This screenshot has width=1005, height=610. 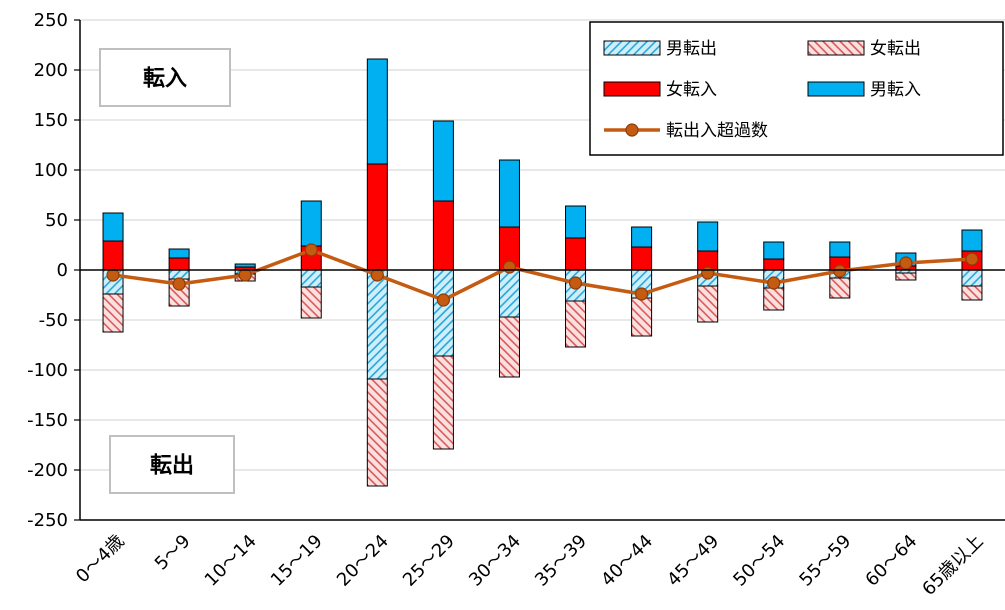 What do you see at coordinates (62, 270) in the screenshot?
I see `y-tick-label: 0` at bounding box center [62, 270].